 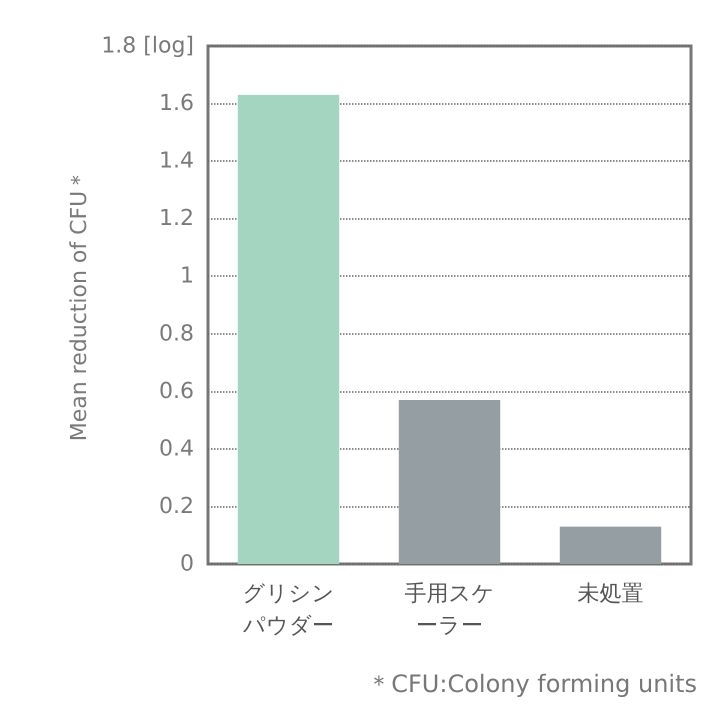 What do you see at coordinates (187, 276) in the screenshot?
I see `y-tick-label: 1` at bounding box center [187, 276].